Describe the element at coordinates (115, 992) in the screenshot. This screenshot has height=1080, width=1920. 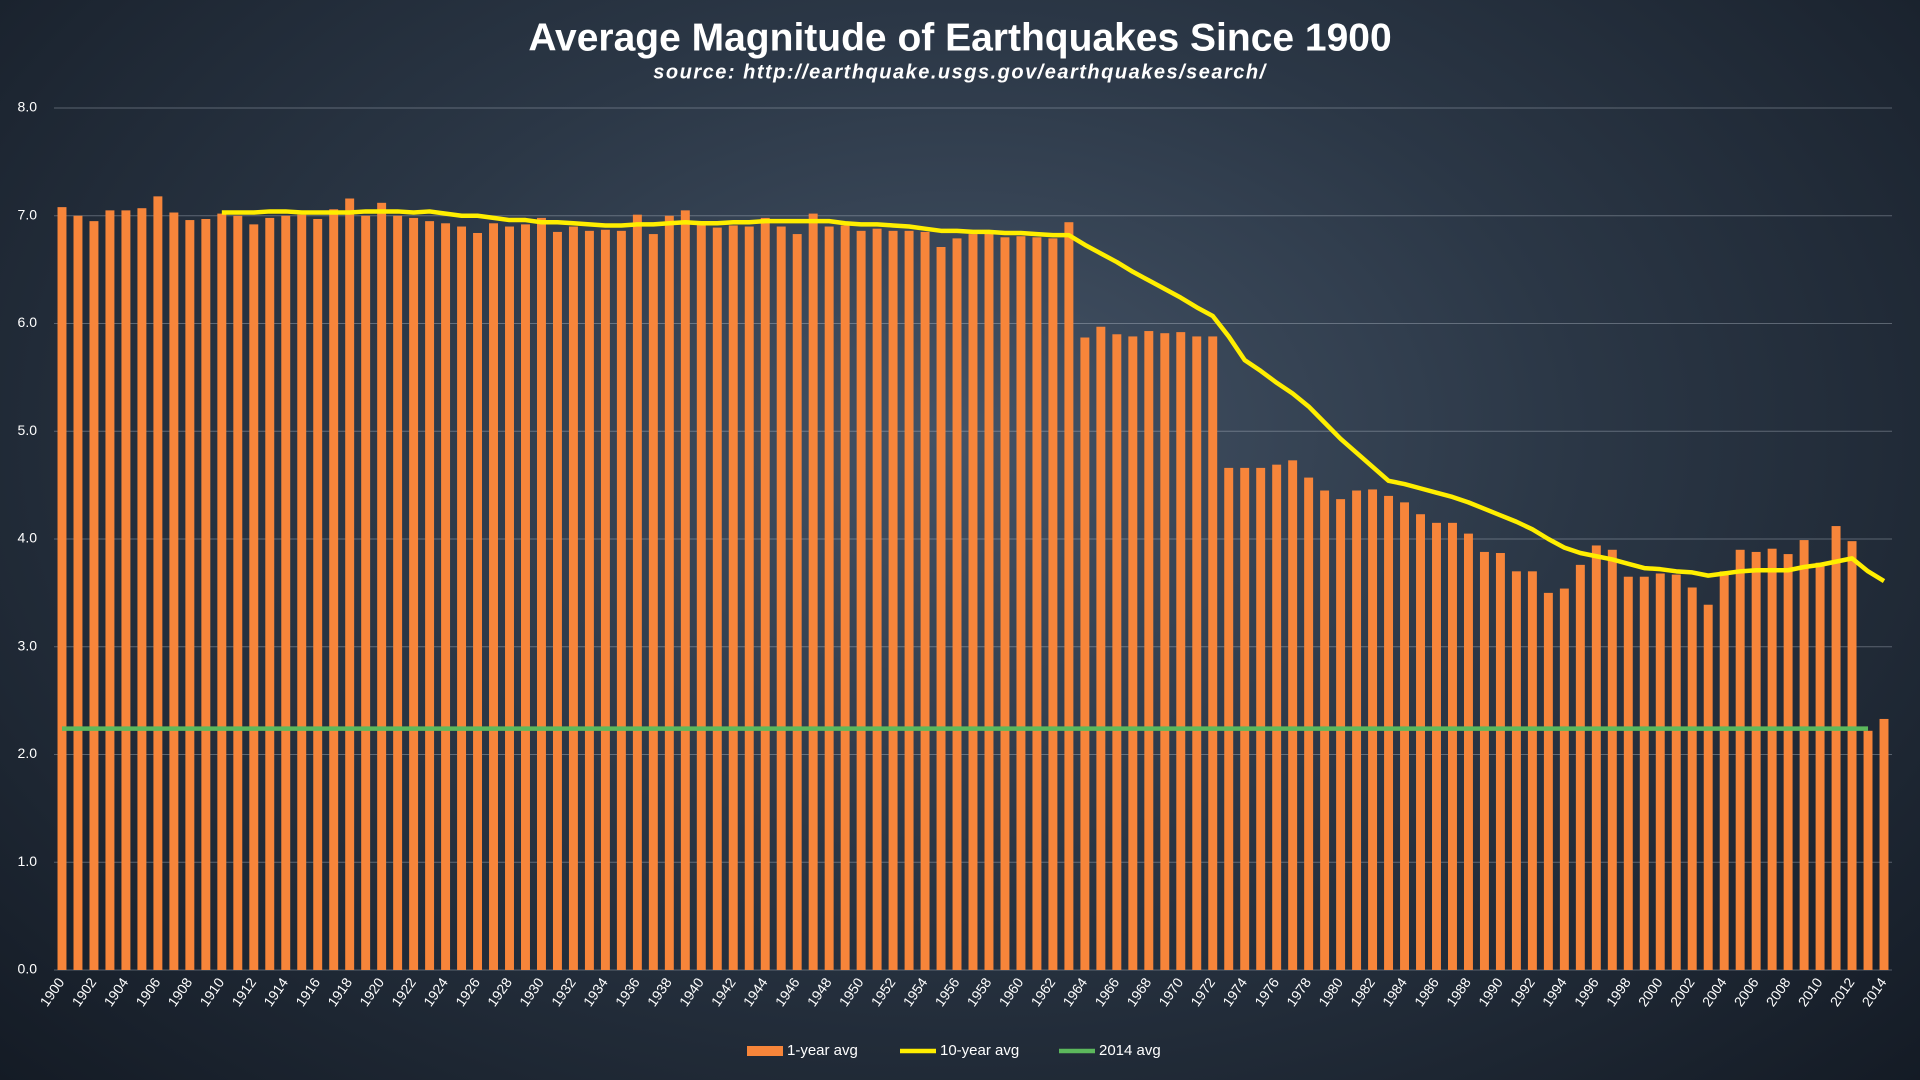
I see `x-tick-label: 1904` at that location.